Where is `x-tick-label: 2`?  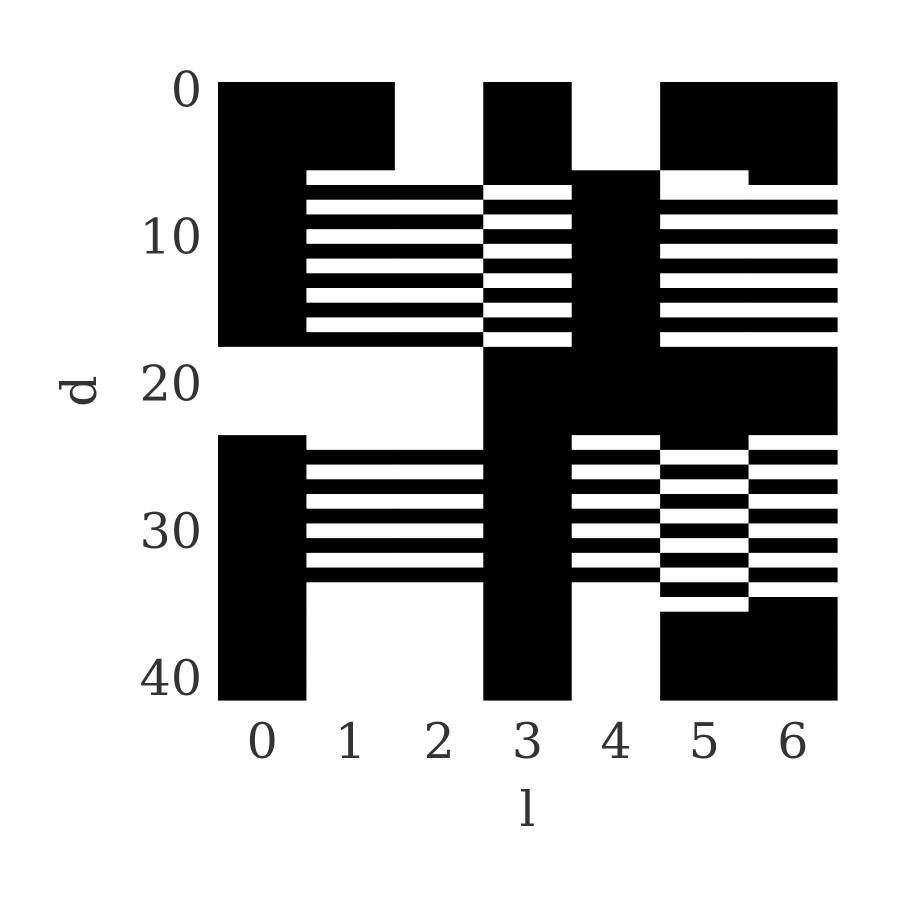 x-tick-label: 2 is located at coordinates (438, 741).